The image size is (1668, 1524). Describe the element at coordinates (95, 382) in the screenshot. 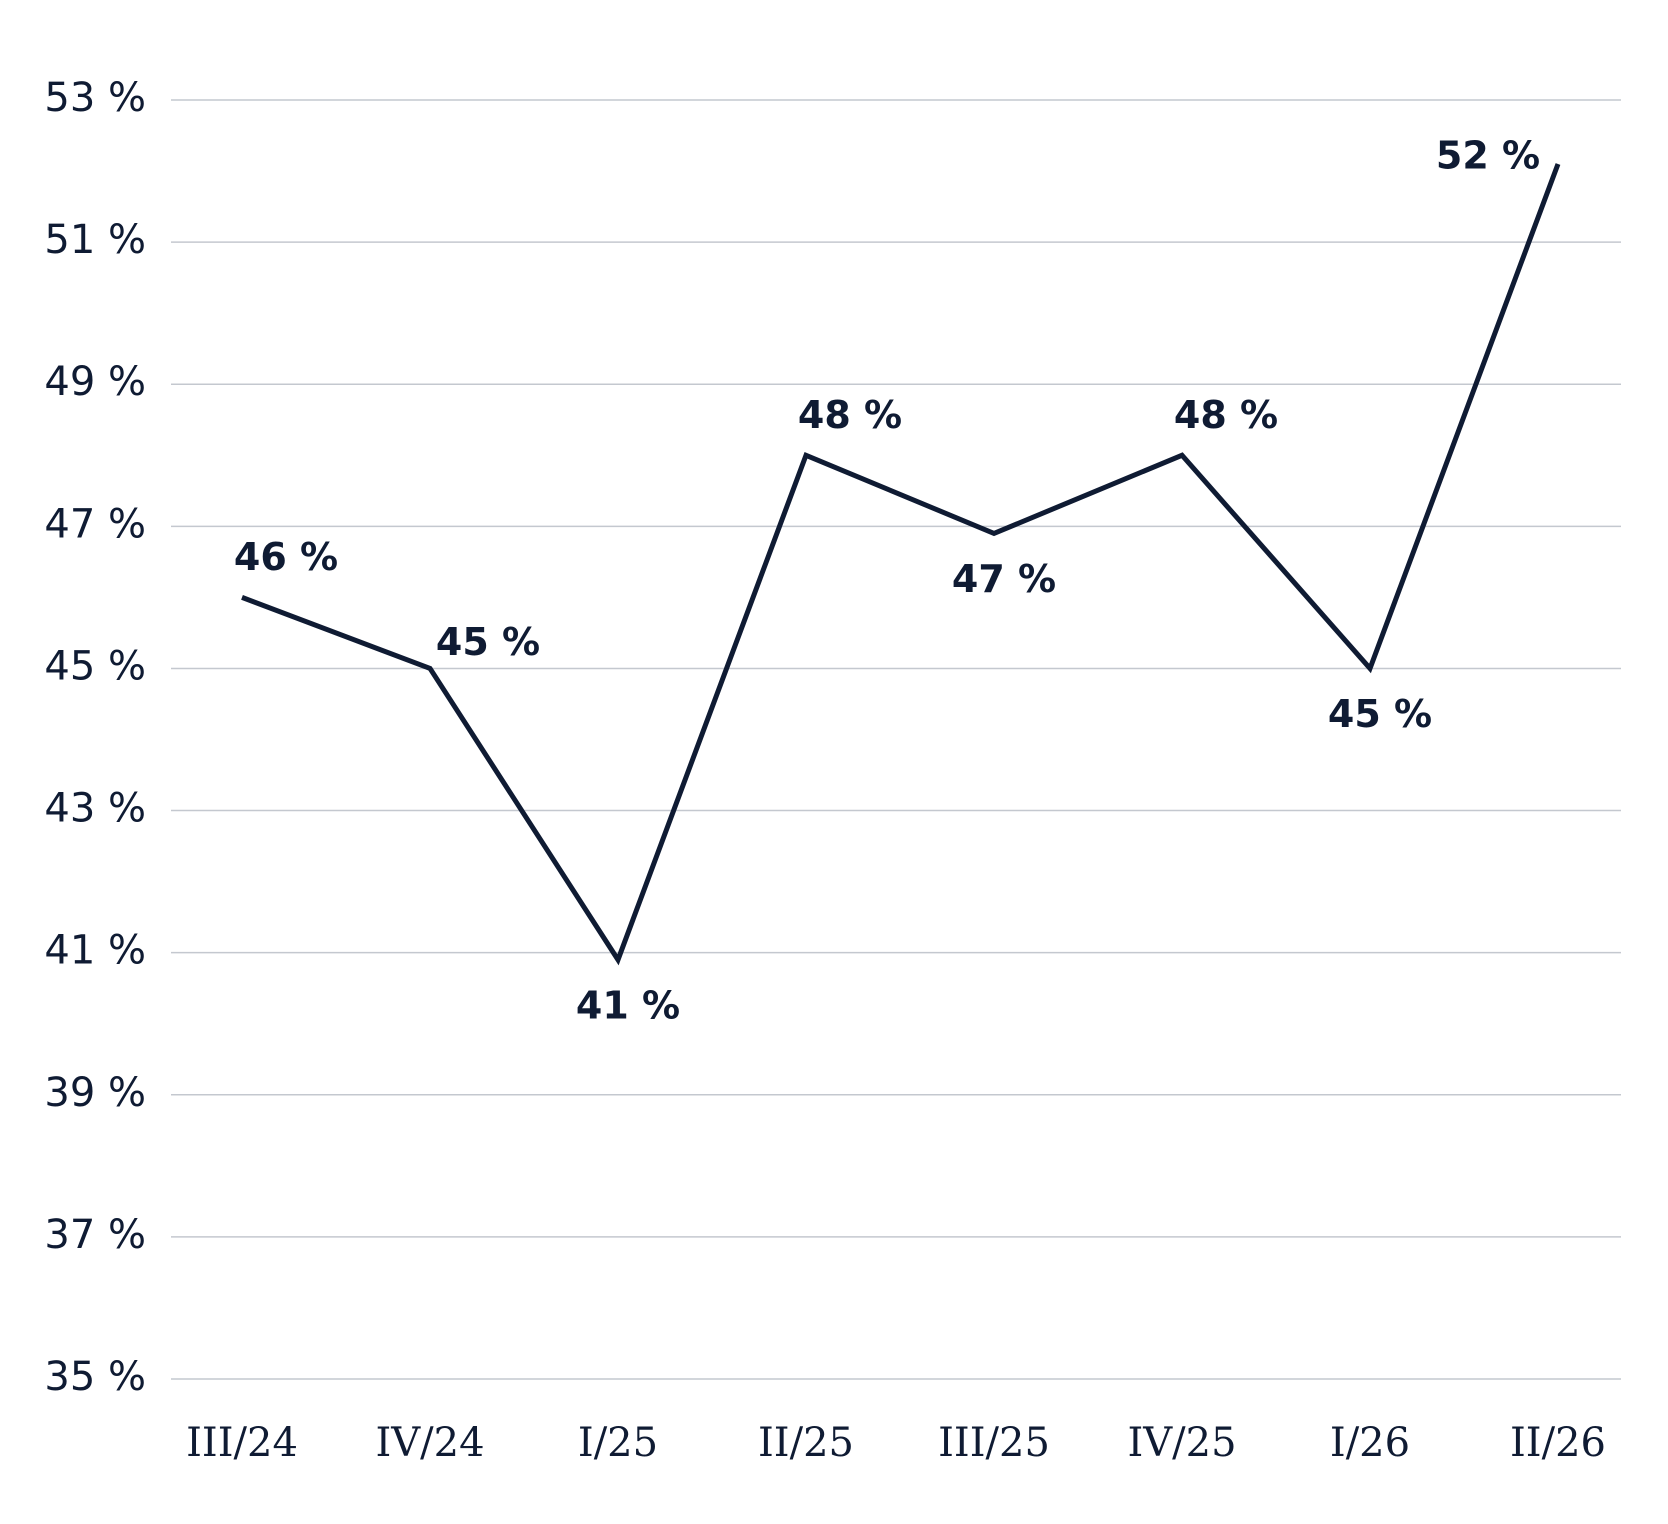

I see `y-tick-label: 49 %` at that location.